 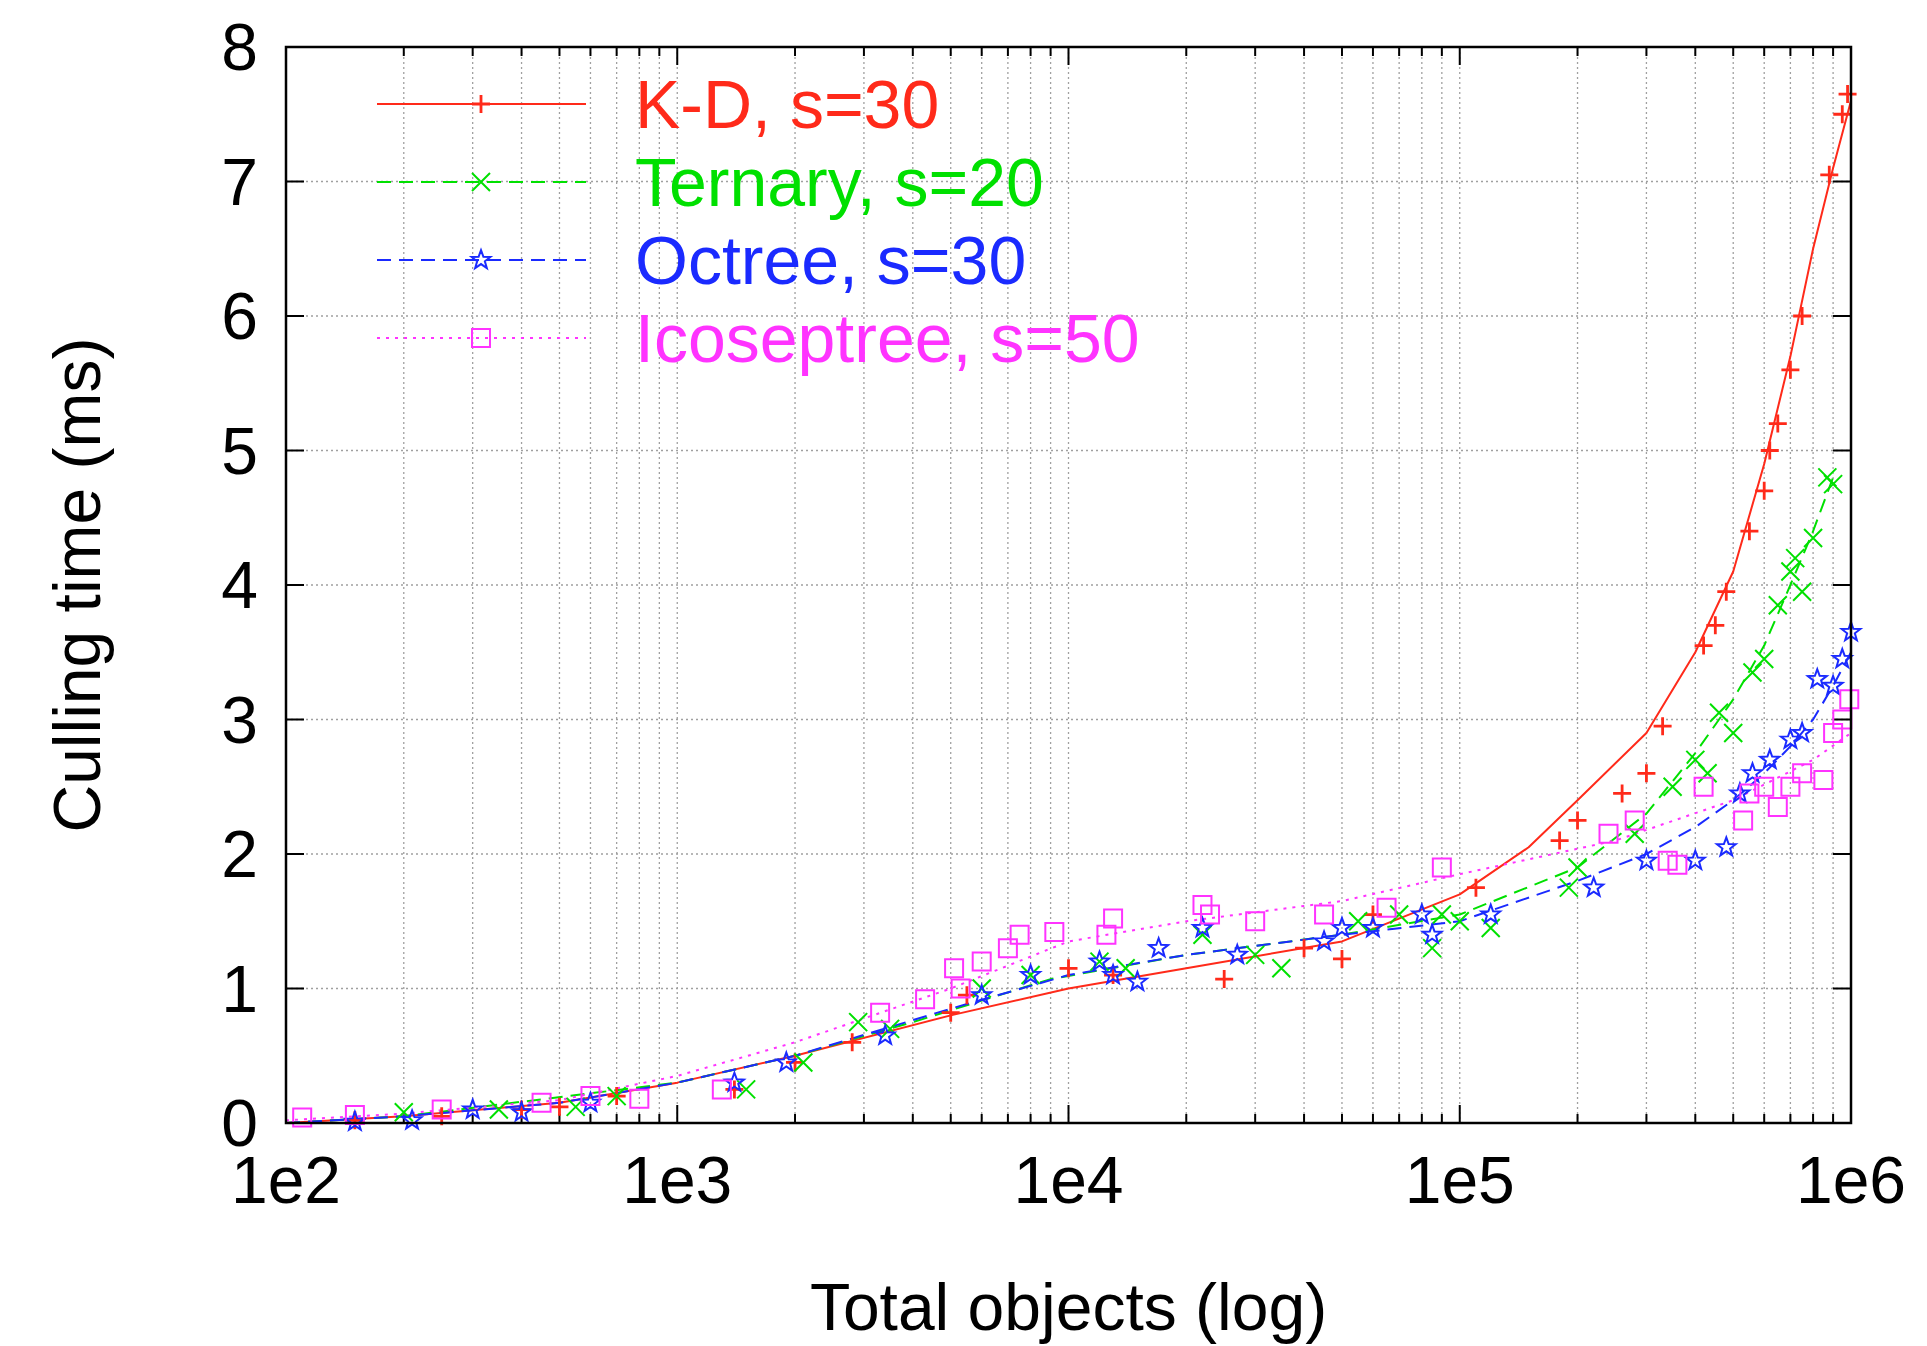 What do you see at coordinates (1851, 1180) in the screenshot?
I see `x-tick-label: 1e6` at bounding box center [1851, 1180].